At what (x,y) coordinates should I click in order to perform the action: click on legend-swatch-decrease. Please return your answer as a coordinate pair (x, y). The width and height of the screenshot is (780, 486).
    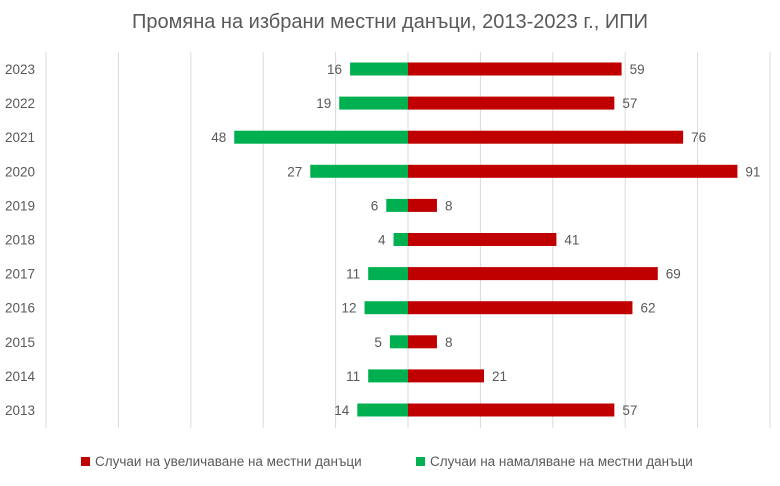
    Looking at the image, I should click on (420, 461).